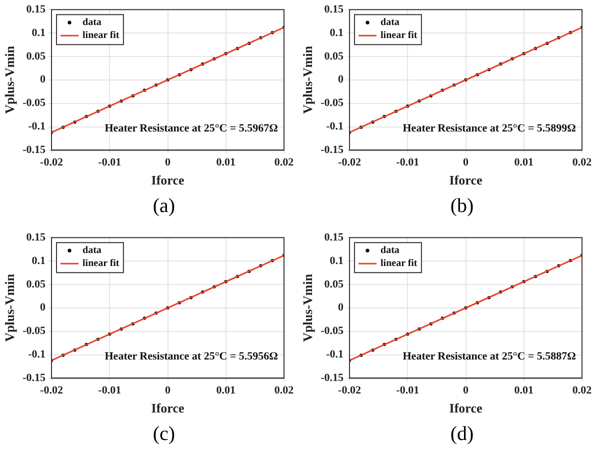 Image resolution: width=596 pixels, height=457 pixels. Describe the element at coordinates (489, 356) in the screenshot. I see `annotation: Heater Resistance at 25°C = 5.5887Ω` at that location.